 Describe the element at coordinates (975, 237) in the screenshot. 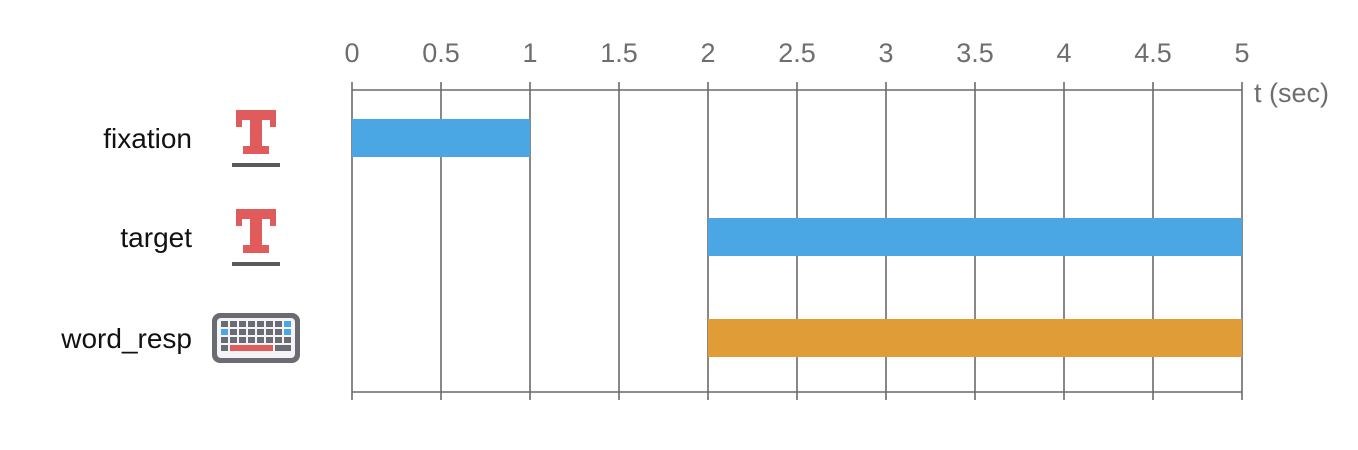

I see `bar-target` at that location.